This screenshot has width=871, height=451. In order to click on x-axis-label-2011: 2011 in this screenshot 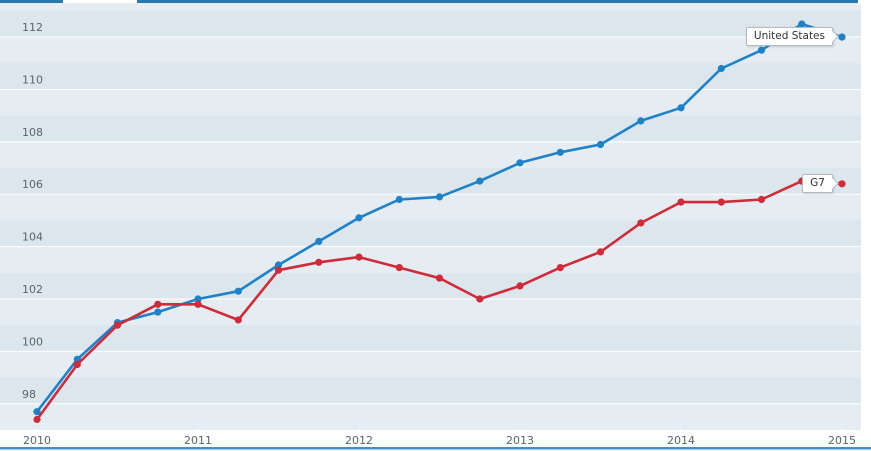, I will do `click(198, 440)`.